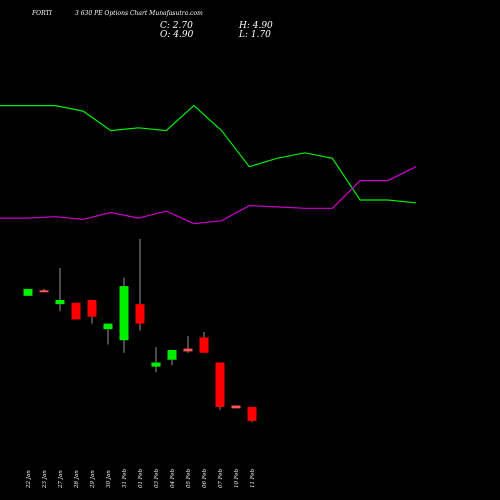 The image size is (500, 500). I want to click on x-tick-label: 04 Feb, so click(173, 478).